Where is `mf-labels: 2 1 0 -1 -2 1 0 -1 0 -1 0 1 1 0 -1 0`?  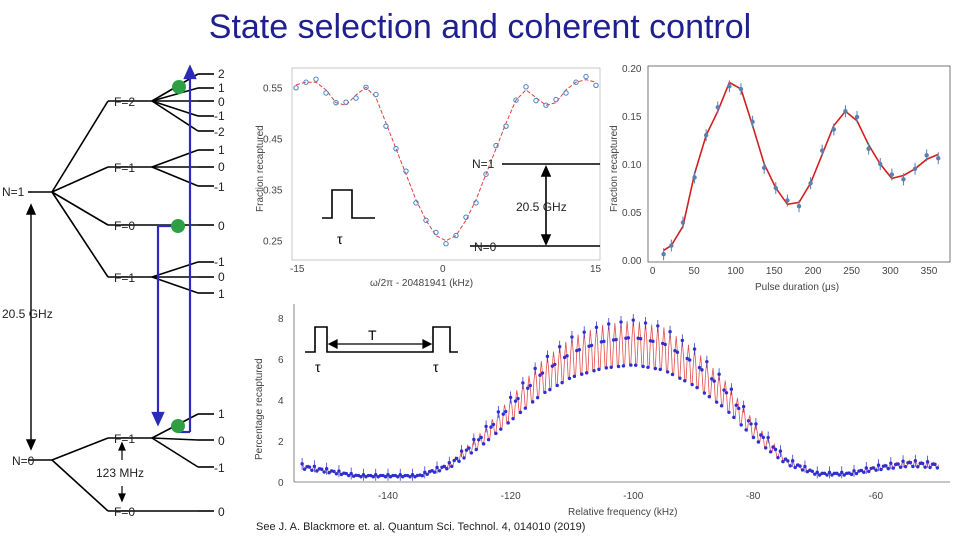 mf-labels: 2 1 0 -1 -2 1 0 -1 0 -1 0 1 1 0 -1 0 is located at coordinates (219, 293).